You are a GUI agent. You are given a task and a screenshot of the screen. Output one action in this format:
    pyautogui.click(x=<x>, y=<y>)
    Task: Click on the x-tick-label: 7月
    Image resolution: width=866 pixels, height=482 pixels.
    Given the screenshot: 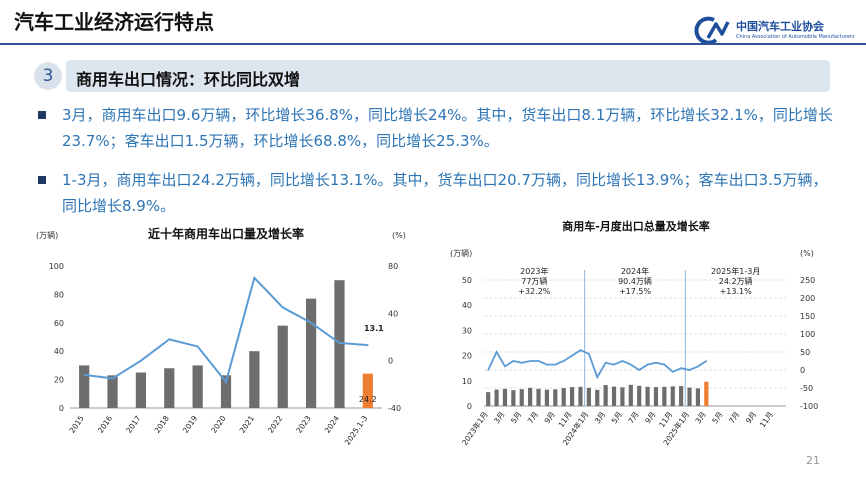 What is the action you would take?
    pyautogui.click(x=734, y=417)
    